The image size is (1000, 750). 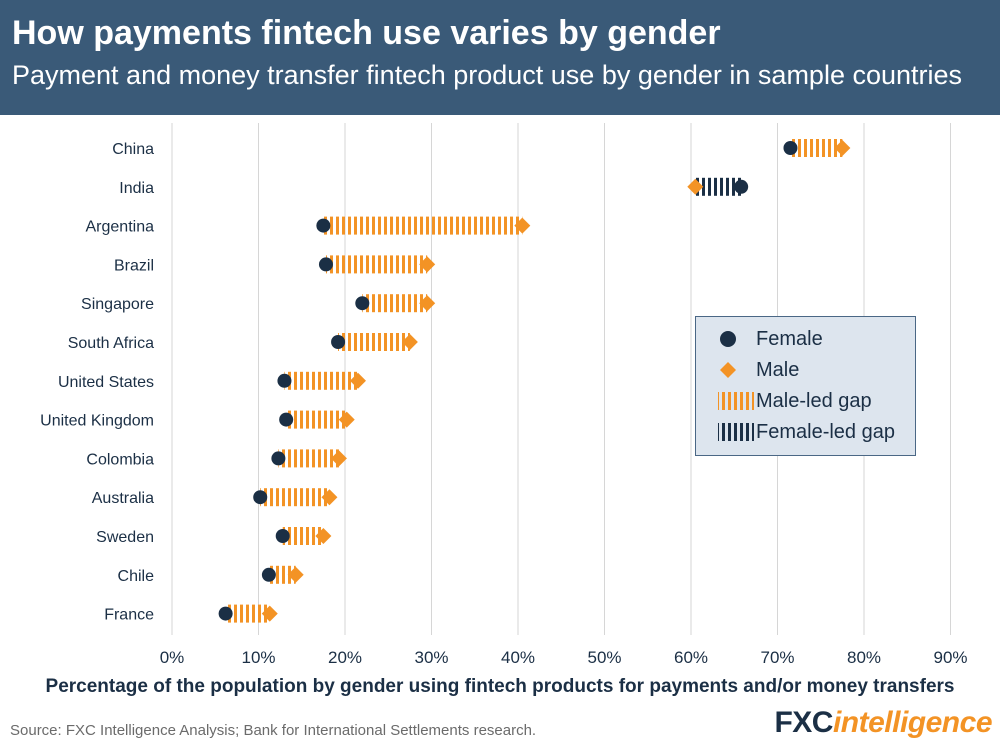 I want to click on category-label: United States, so click(x=106, y=382).